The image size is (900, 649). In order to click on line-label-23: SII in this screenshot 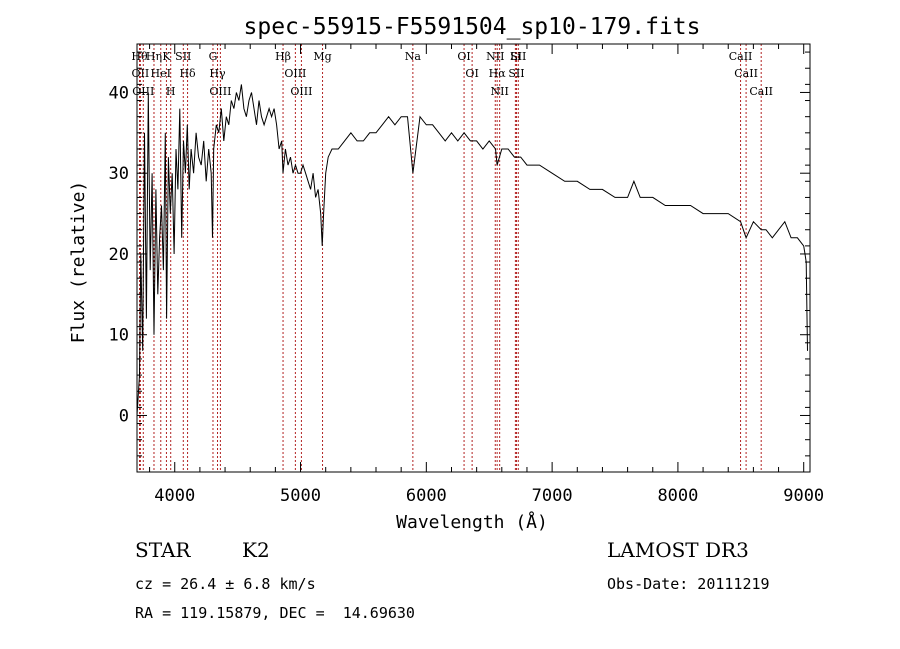, I will do `click(516, 73)`.